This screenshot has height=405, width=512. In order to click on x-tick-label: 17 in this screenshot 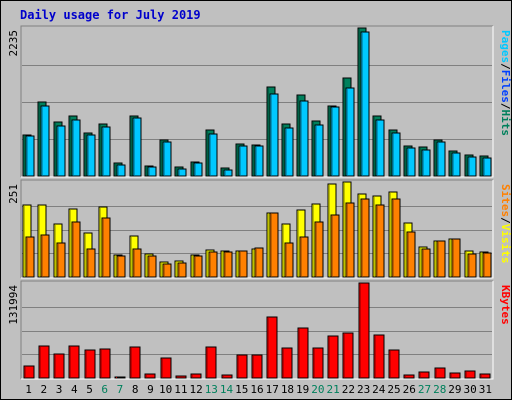, I will do `click(272, 389)`.